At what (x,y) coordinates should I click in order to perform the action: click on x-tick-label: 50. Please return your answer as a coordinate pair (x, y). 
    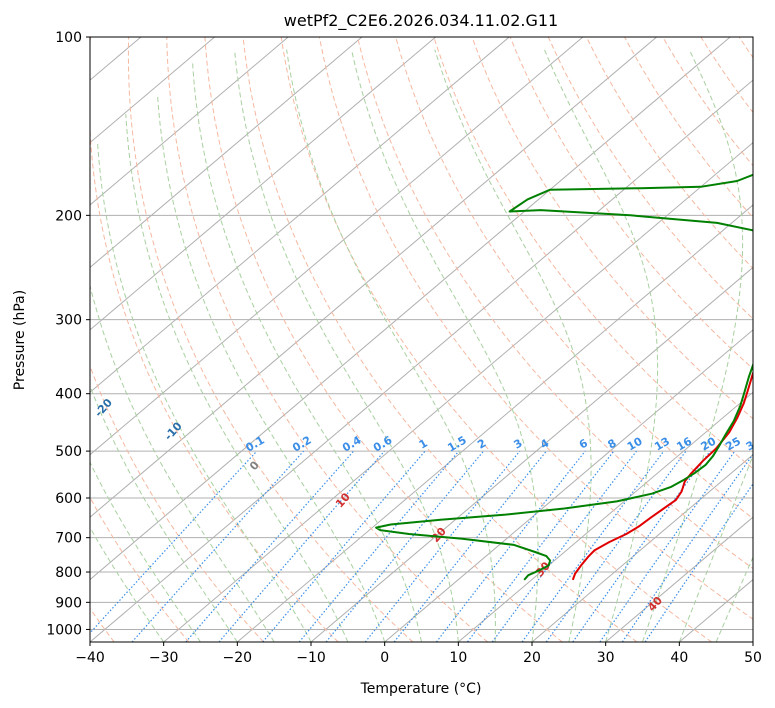
    Looking at the image, I should click on (753, 658).